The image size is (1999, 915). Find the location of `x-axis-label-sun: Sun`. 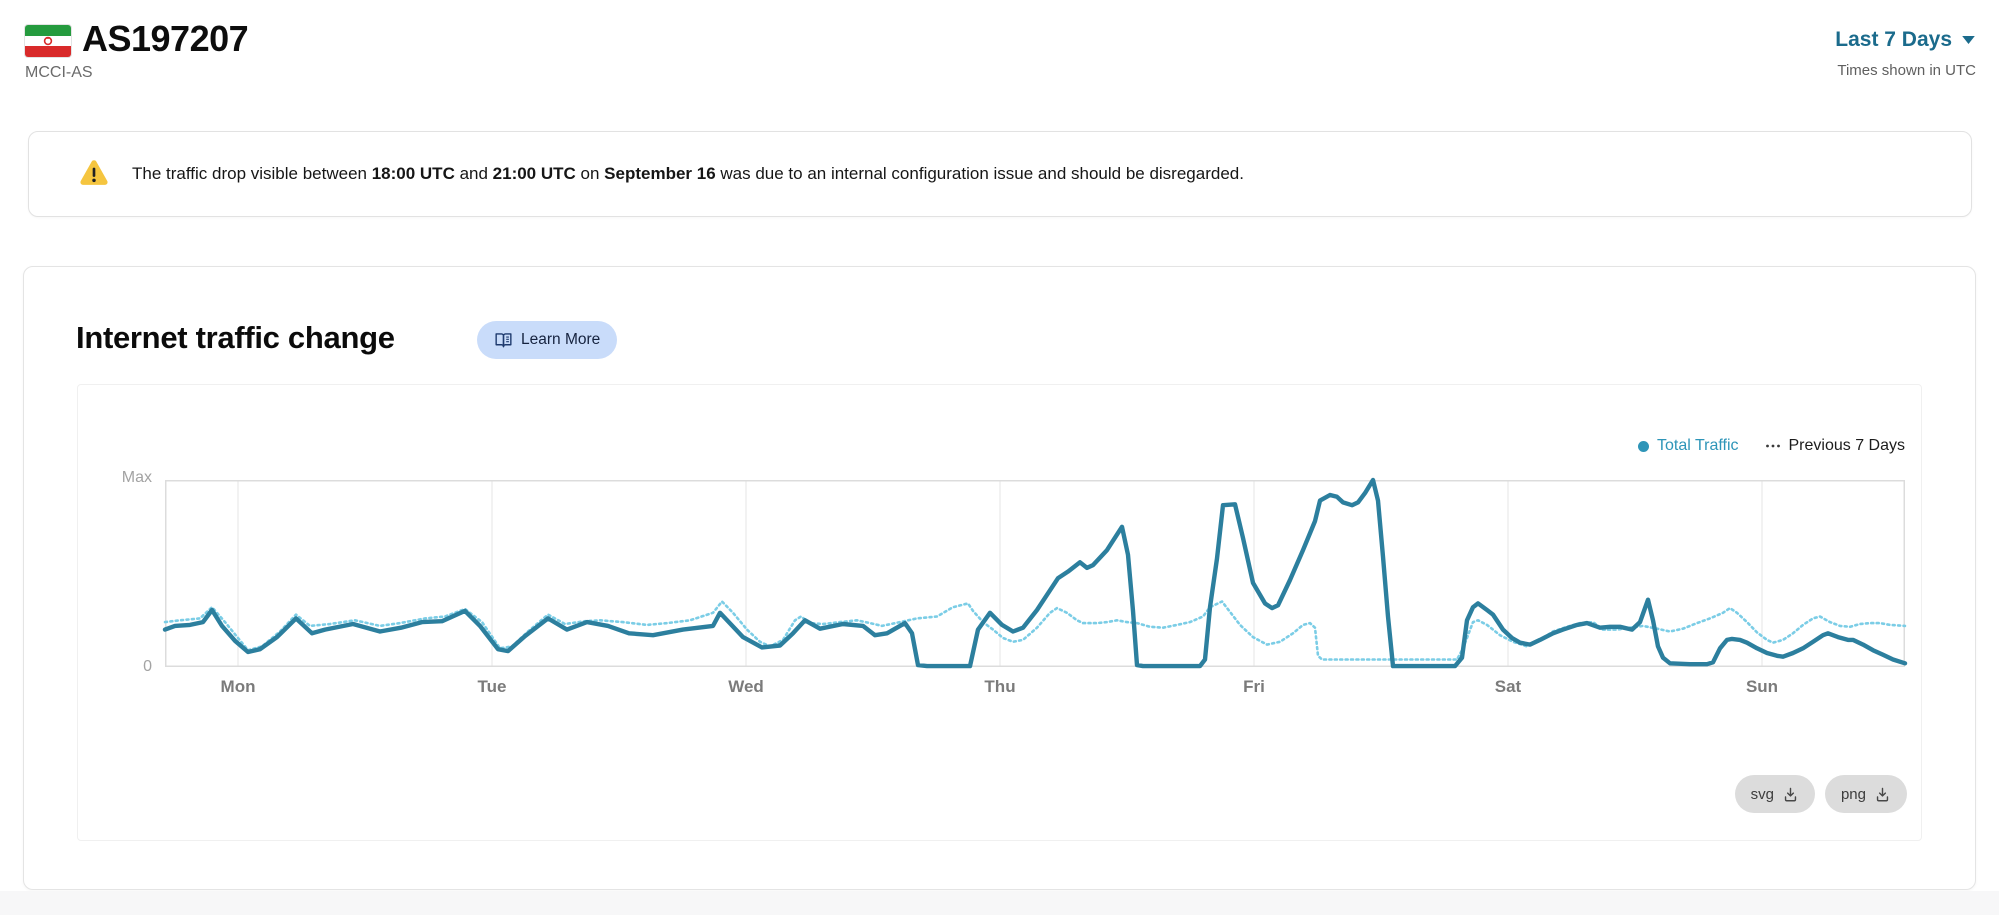

x-axis-label-sun: Sun is located at coordinates (1762, 686).